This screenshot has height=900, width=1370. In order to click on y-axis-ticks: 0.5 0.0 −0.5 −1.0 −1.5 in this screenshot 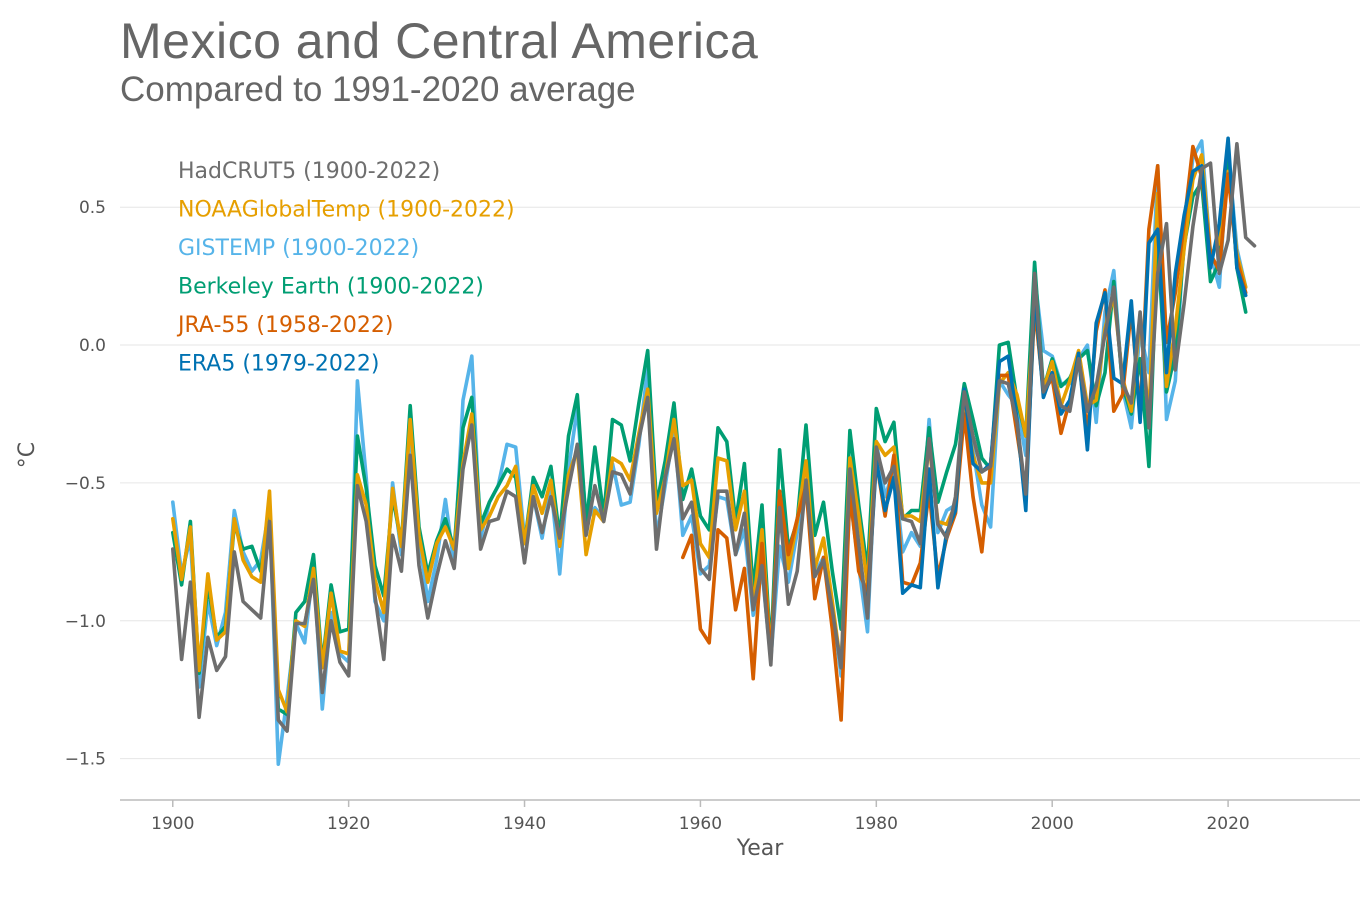, I will do `click(85, 483)`.